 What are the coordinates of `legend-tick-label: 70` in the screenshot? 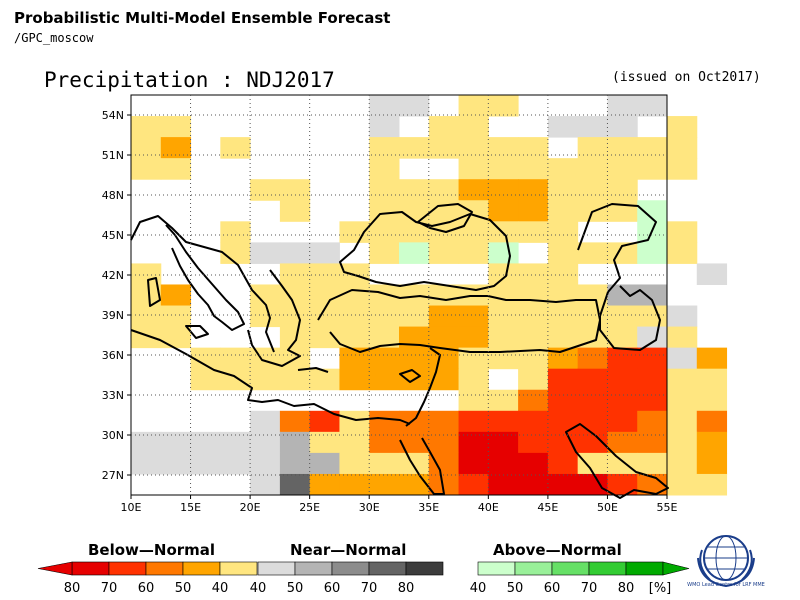 It's located at (589, 588).